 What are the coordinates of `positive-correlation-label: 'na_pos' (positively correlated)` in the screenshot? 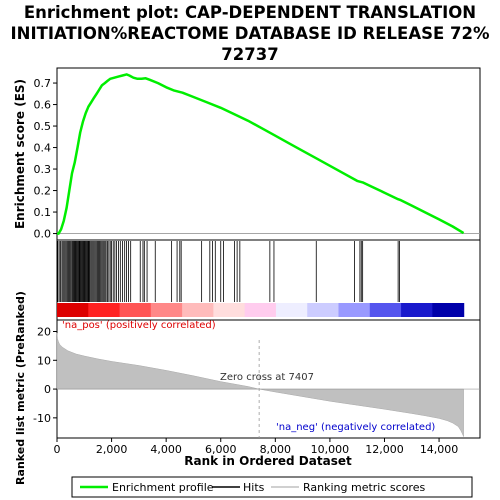 It's located at (139, 325).